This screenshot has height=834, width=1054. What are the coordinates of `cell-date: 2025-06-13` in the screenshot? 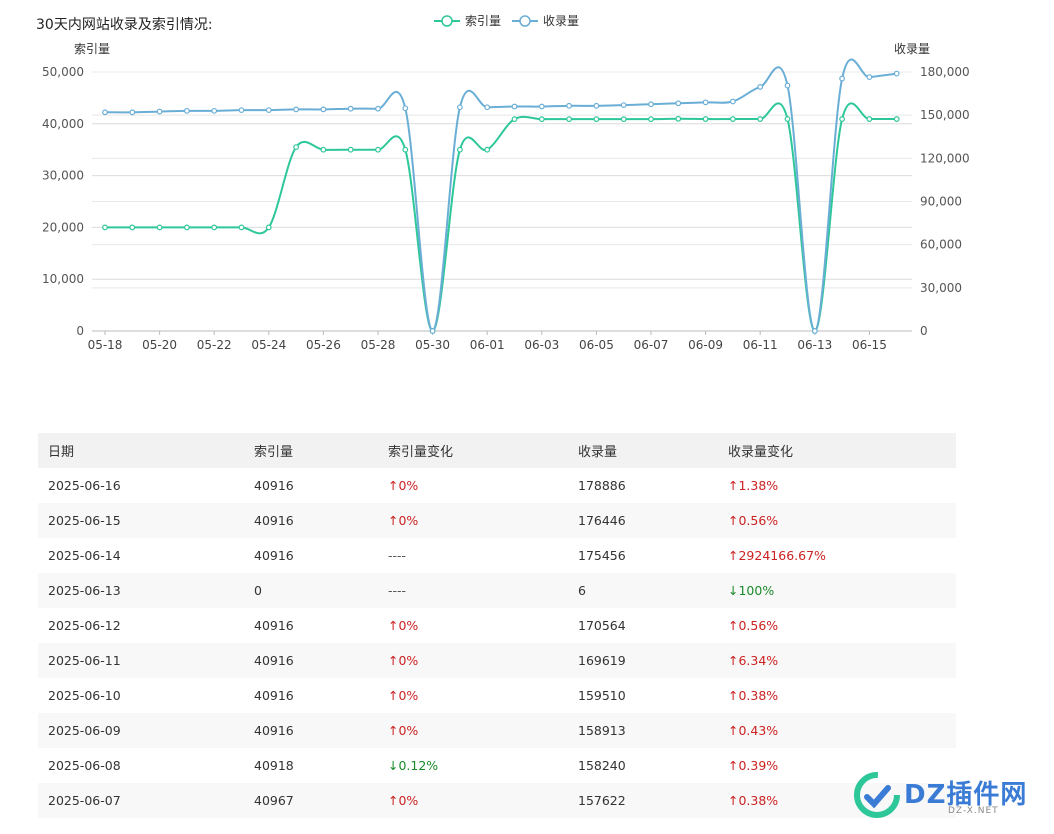 It's located at (84, 590).